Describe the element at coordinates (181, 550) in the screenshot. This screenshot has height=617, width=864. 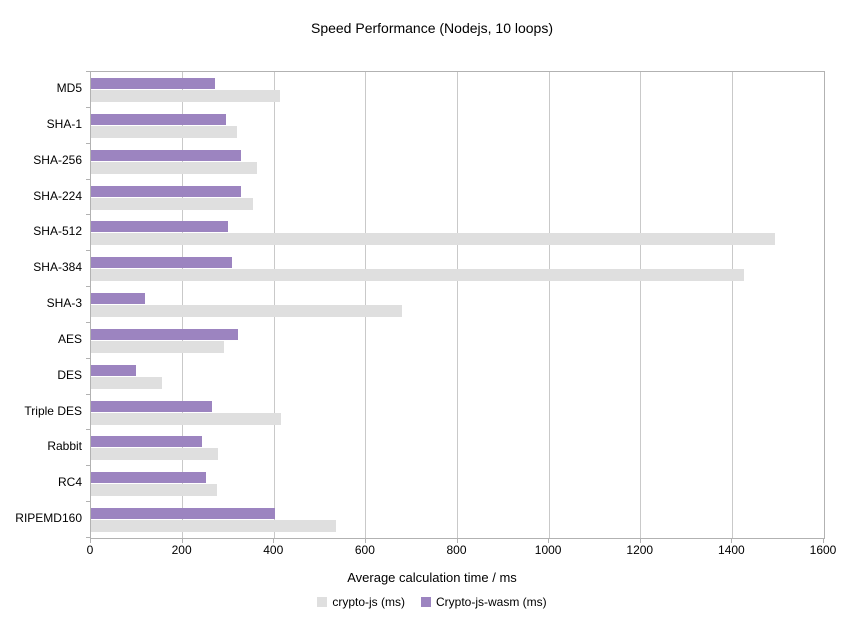
I see `tick-label: 200` at that location.